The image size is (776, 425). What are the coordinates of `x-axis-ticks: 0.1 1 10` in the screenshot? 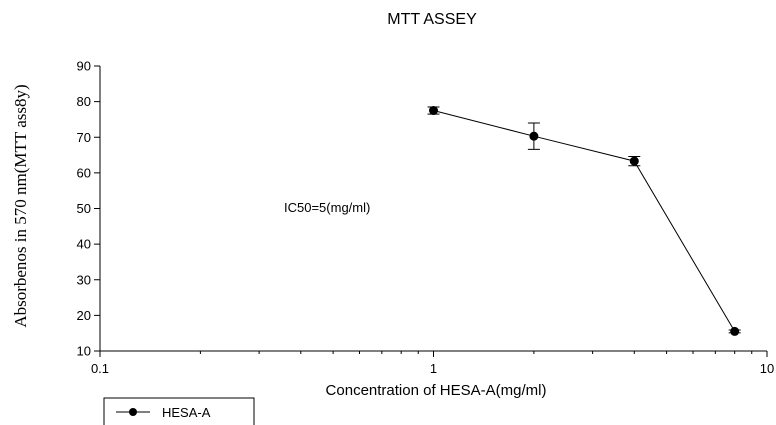 It's located at (432, 363).